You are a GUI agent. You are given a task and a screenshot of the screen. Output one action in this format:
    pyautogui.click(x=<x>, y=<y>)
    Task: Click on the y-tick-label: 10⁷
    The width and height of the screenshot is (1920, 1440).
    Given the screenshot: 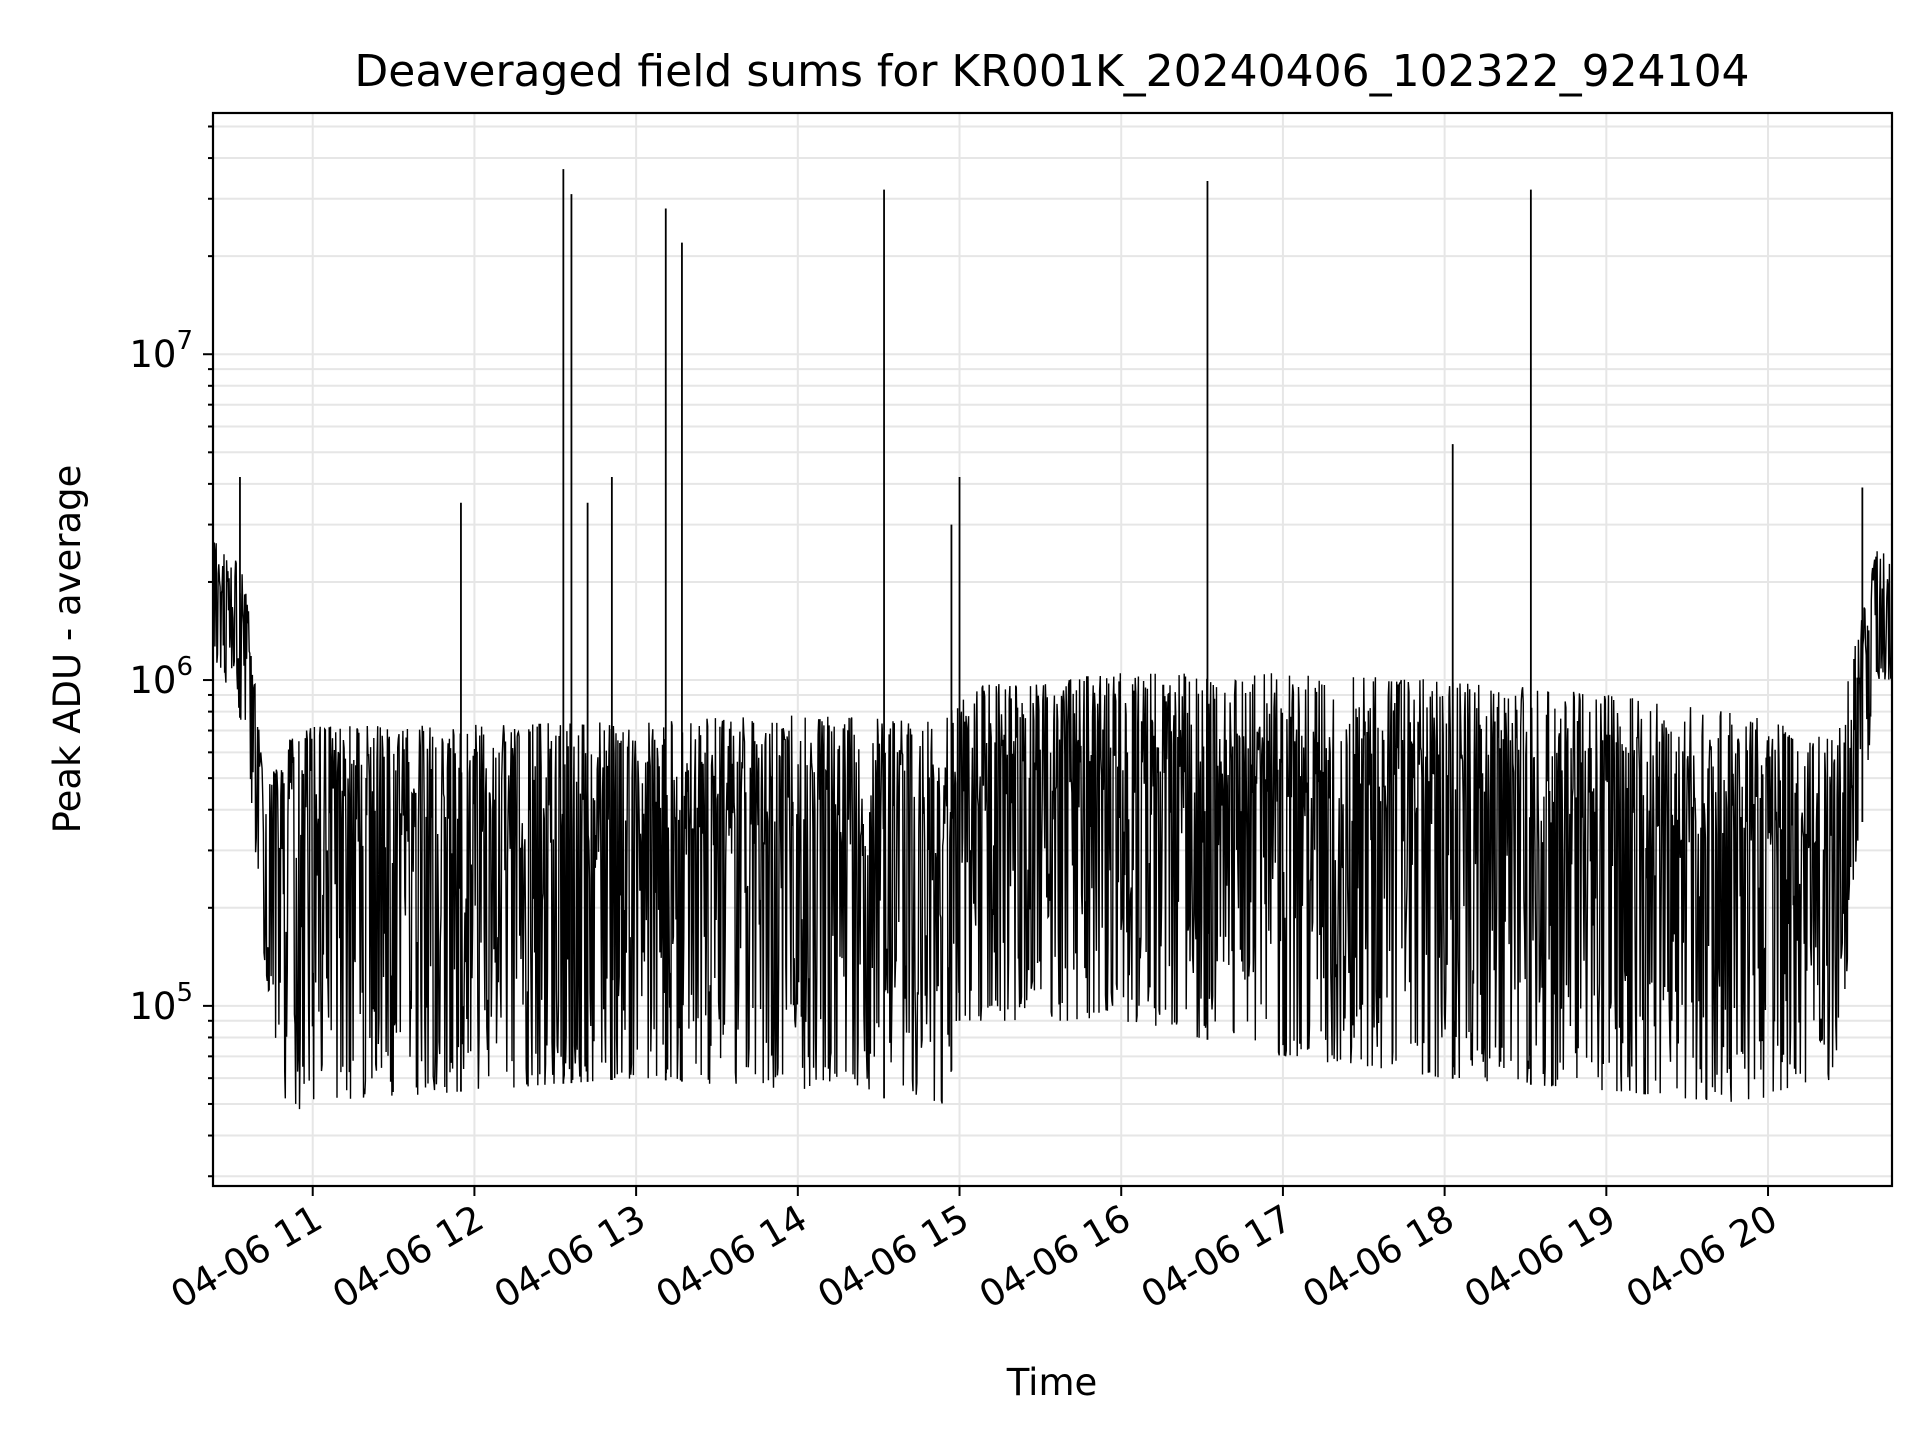 What is the action you would take?
    pyautogui.click(x=161, y=351)
    